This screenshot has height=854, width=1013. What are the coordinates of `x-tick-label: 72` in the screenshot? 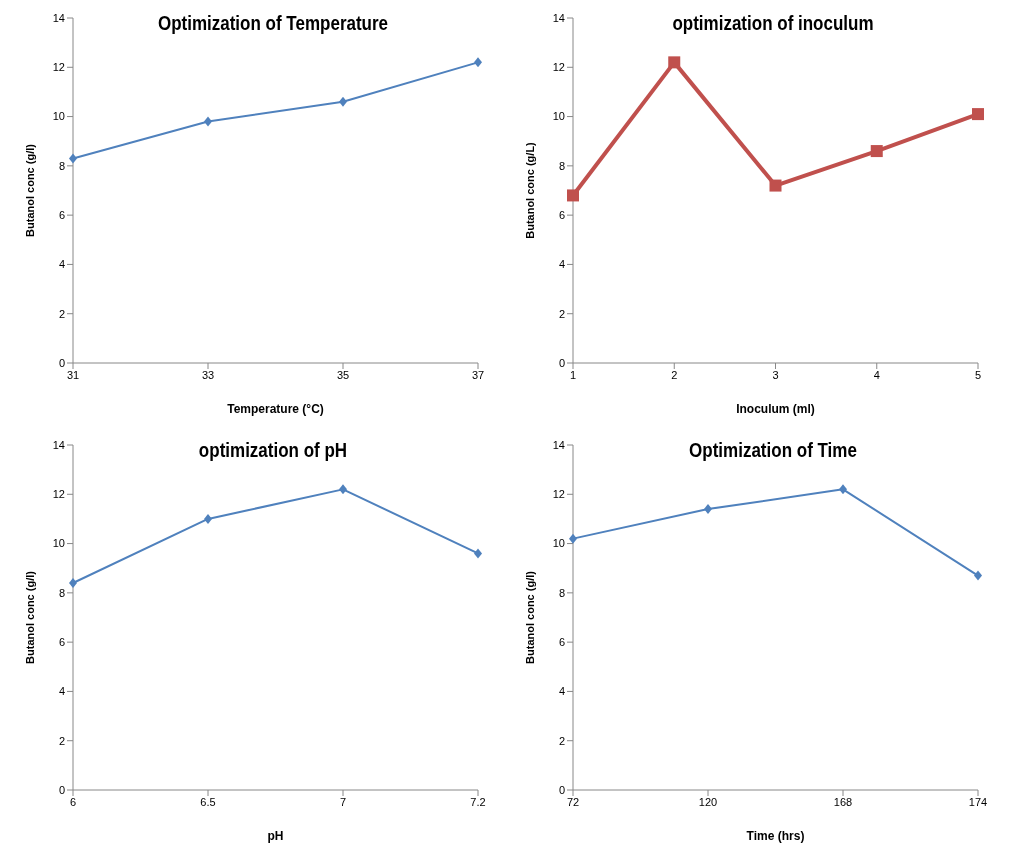 It's located at (573, 801).